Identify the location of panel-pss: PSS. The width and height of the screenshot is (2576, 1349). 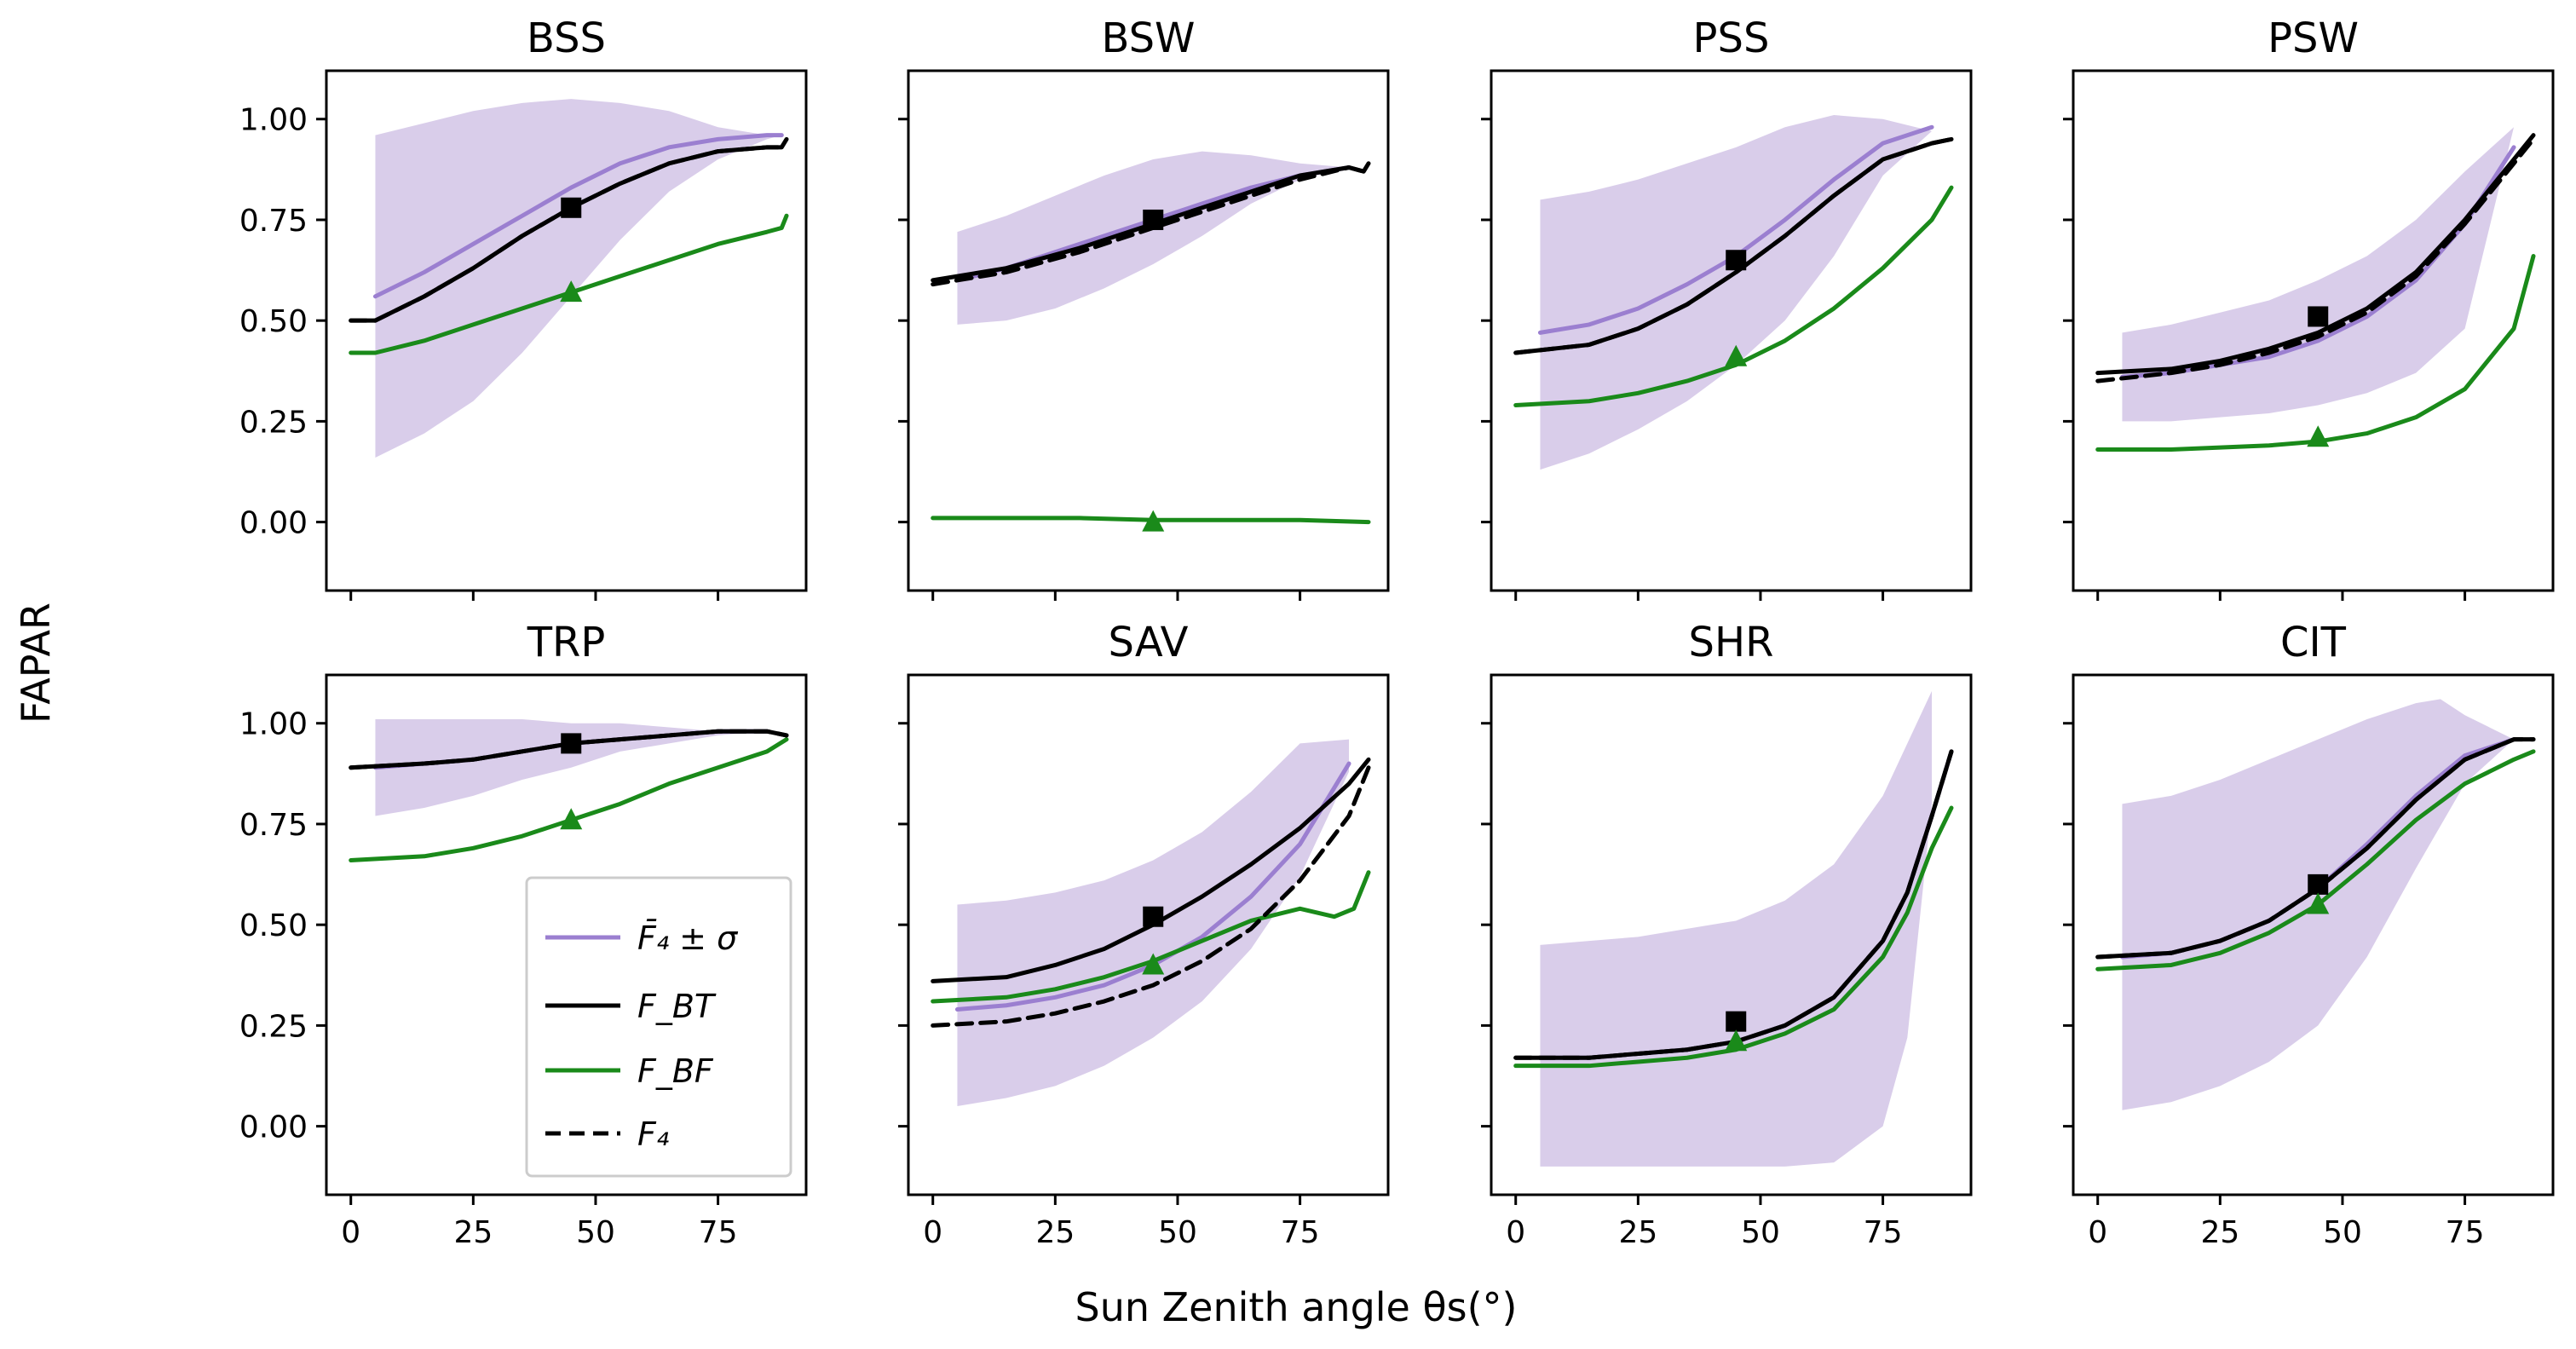
(1727, 307).